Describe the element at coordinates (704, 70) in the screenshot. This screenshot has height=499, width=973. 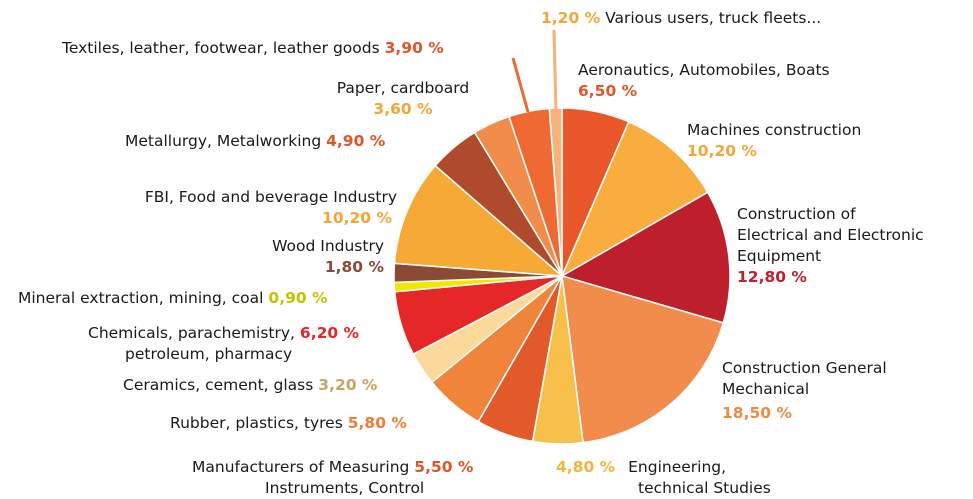
I see `name-aero: Aeronautics, Automobiles, Boats` at that location.